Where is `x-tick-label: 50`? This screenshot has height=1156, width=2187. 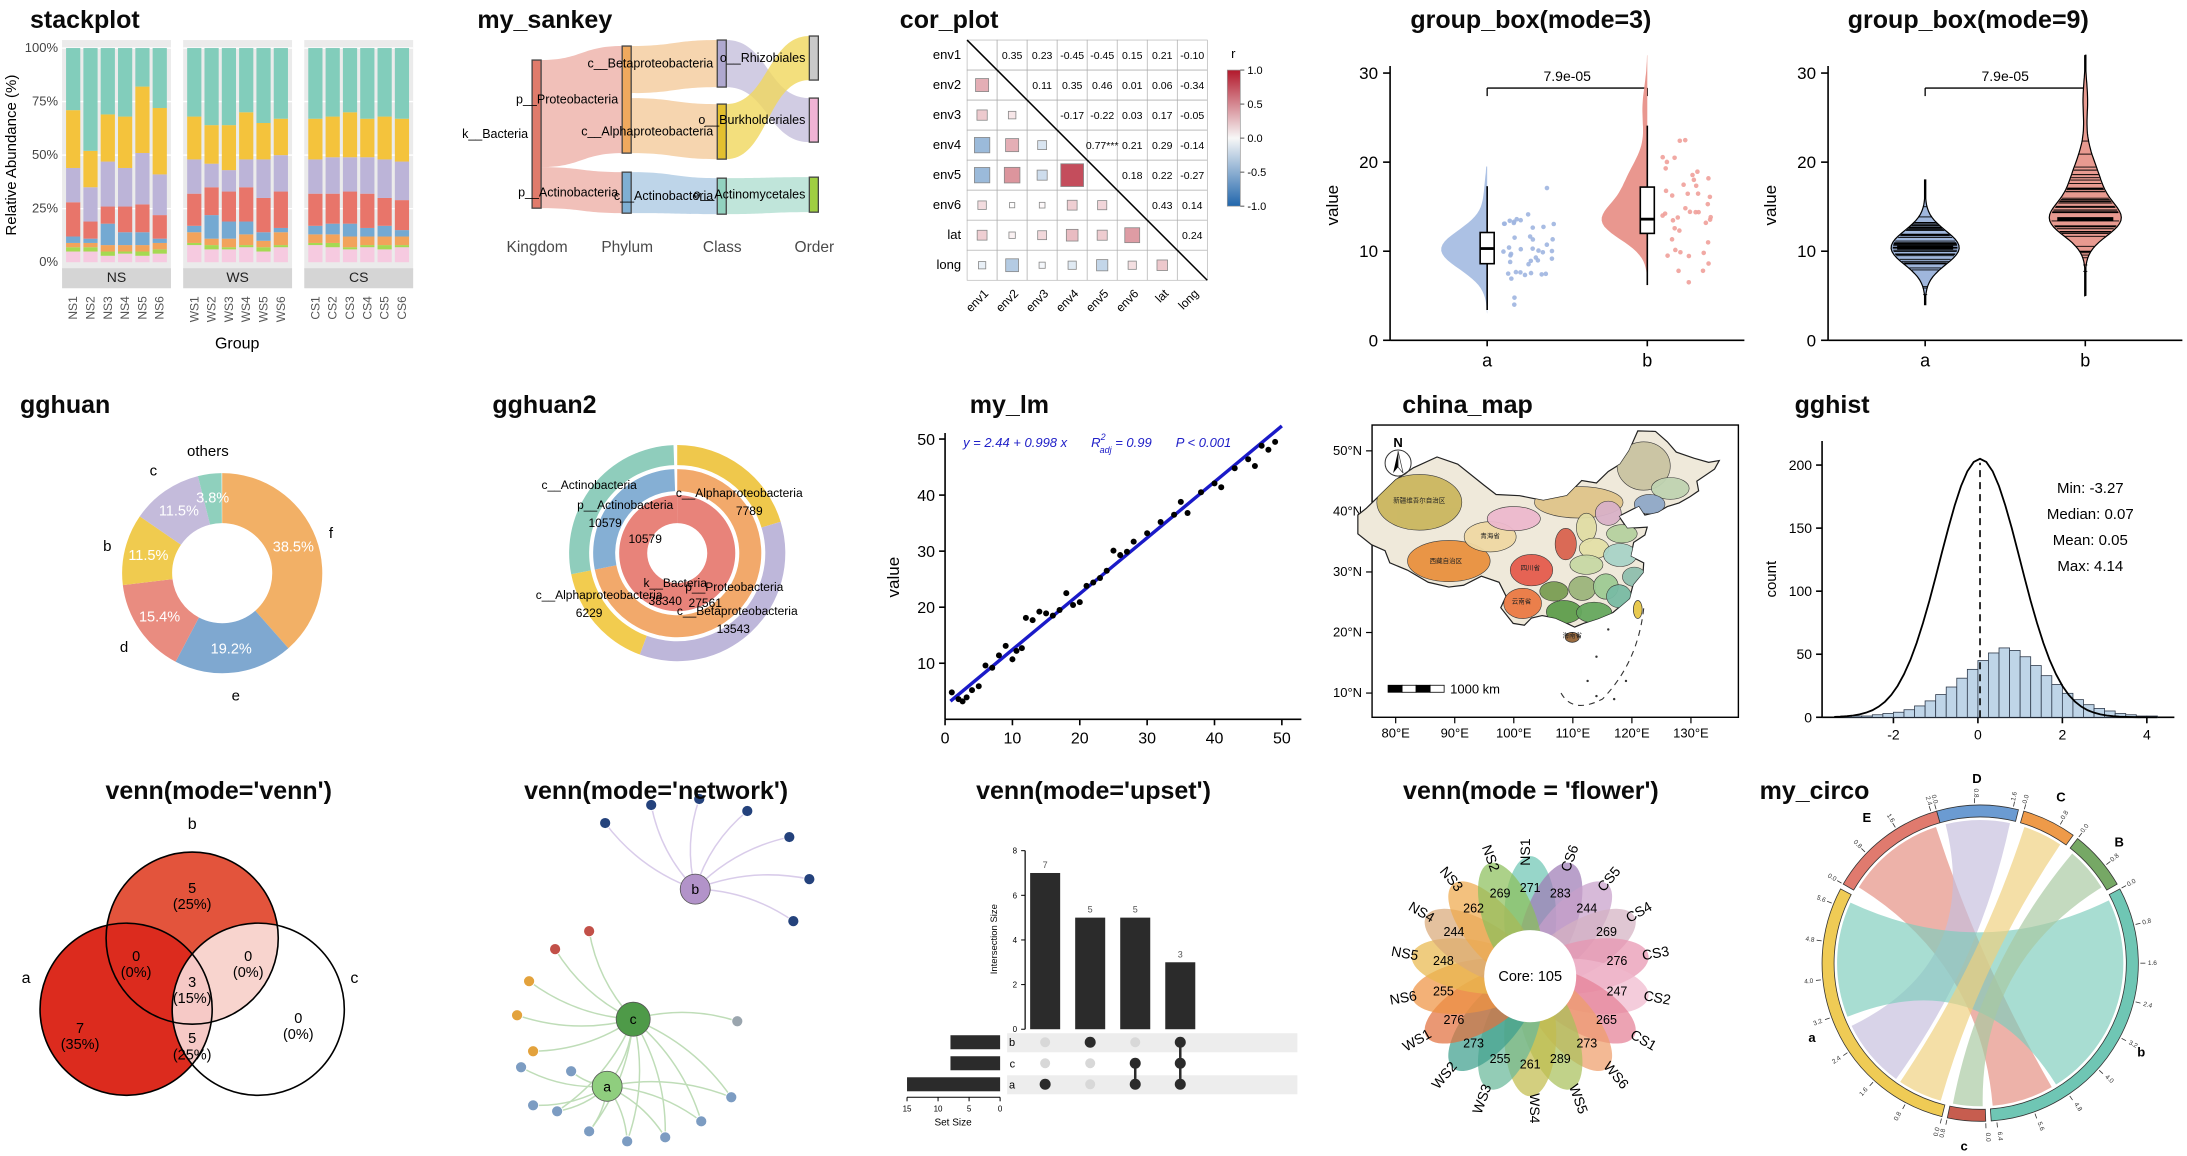
x-tick-label: 50 is located at coordinates (1282, 739).